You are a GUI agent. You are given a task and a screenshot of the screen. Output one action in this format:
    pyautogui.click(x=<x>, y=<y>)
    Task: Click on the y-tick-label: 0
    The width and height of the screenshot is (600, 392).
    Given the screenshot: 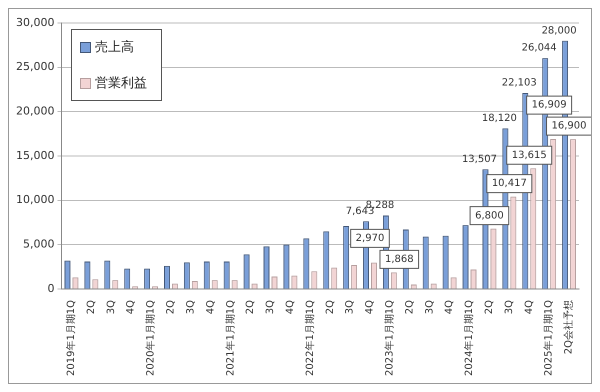 What is the action you would take?
    pyautogui.click(x=50, y=288)
    